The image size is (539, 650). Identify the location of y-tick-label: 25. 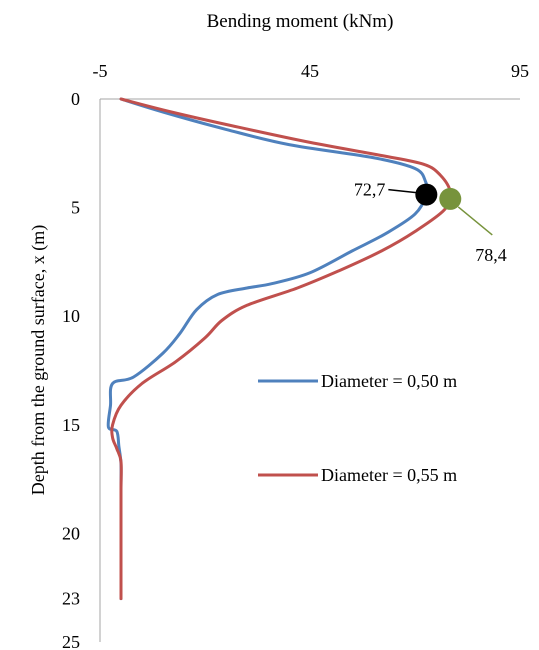
(71, 641).